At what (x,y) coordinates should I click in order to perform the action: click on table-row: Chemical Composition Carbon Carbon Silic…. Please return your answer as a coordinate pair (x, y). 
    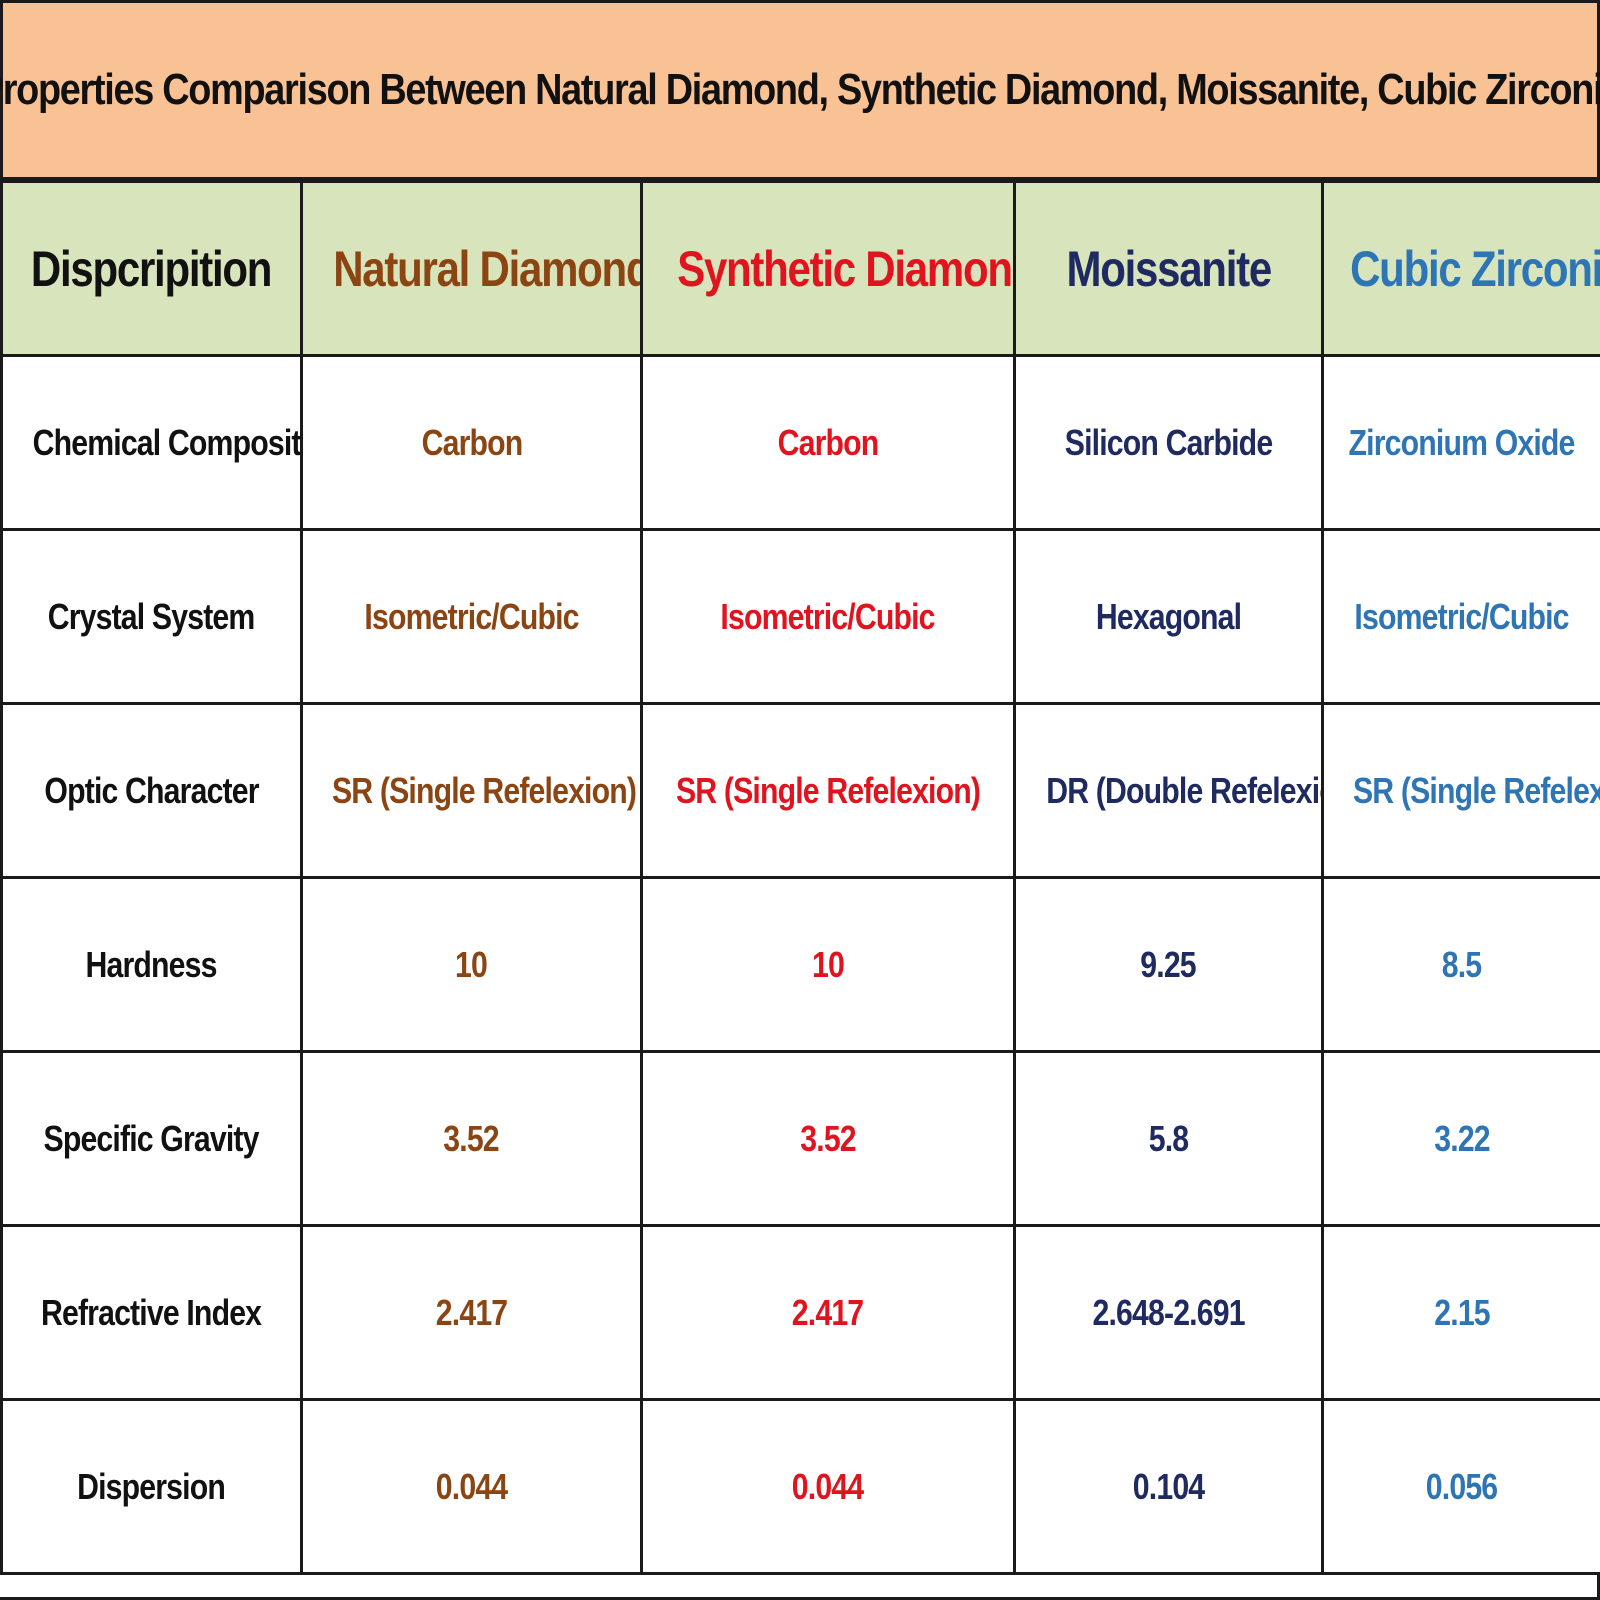
    Looking at the image, I should click on (800, 442).